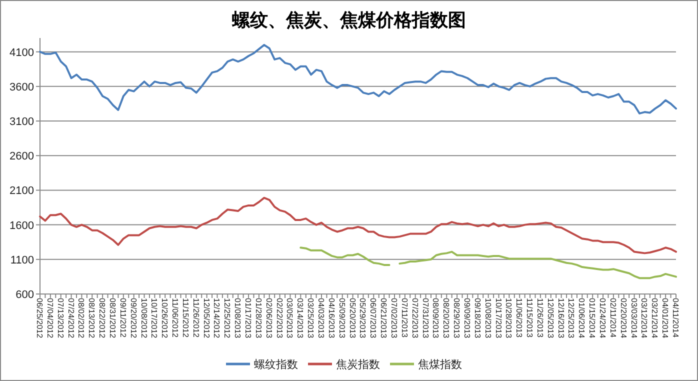 The image size is (698, 381). I want to click on y-tick-label: 3600, so click(22, 87).